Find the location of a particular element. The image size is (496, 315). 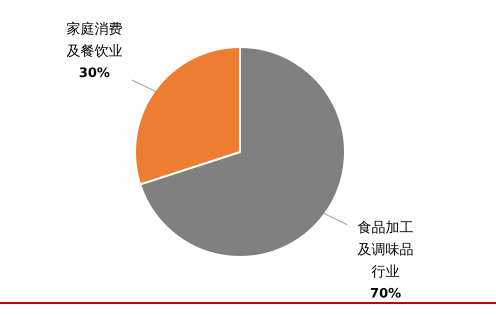

slice-label: 食品加工及调味品行业 is located at coordinates (386, 250).